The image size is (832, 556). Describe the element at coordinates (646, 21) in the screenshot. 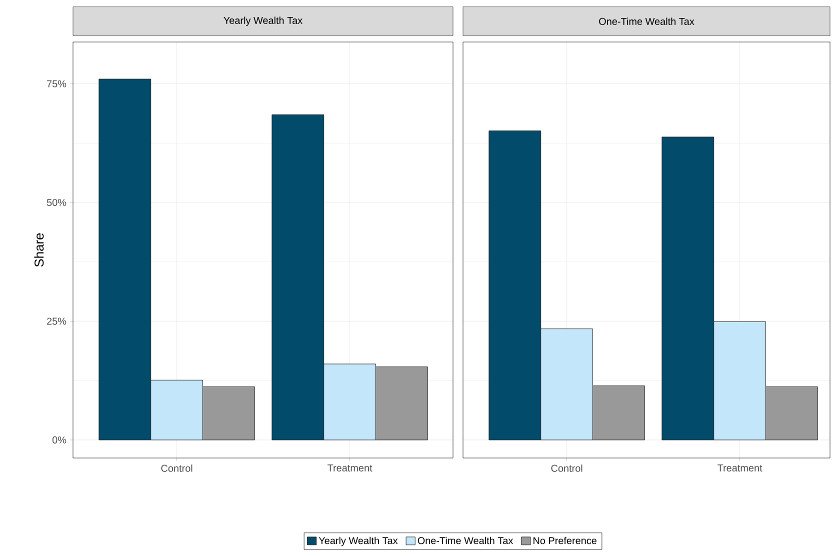

I see `chart-title: One-Time Wealth Tax` at that location.